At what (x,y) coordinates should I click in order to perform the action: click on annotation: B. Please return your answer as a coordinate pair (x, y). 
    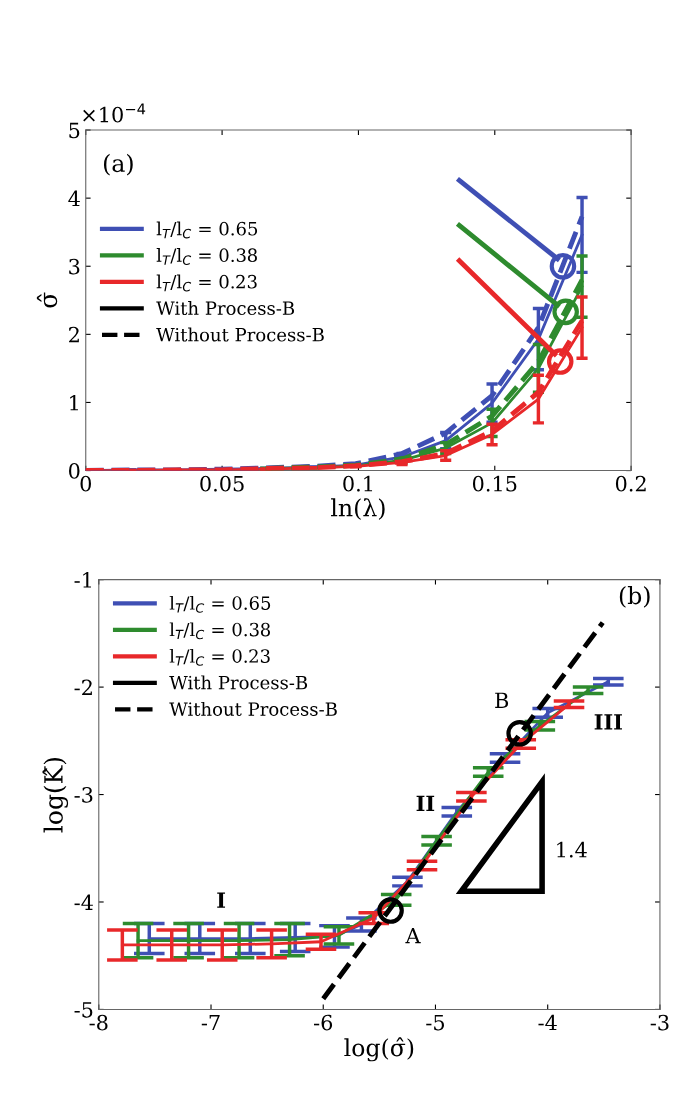
    Looking at the image, I should click on (502, 700).